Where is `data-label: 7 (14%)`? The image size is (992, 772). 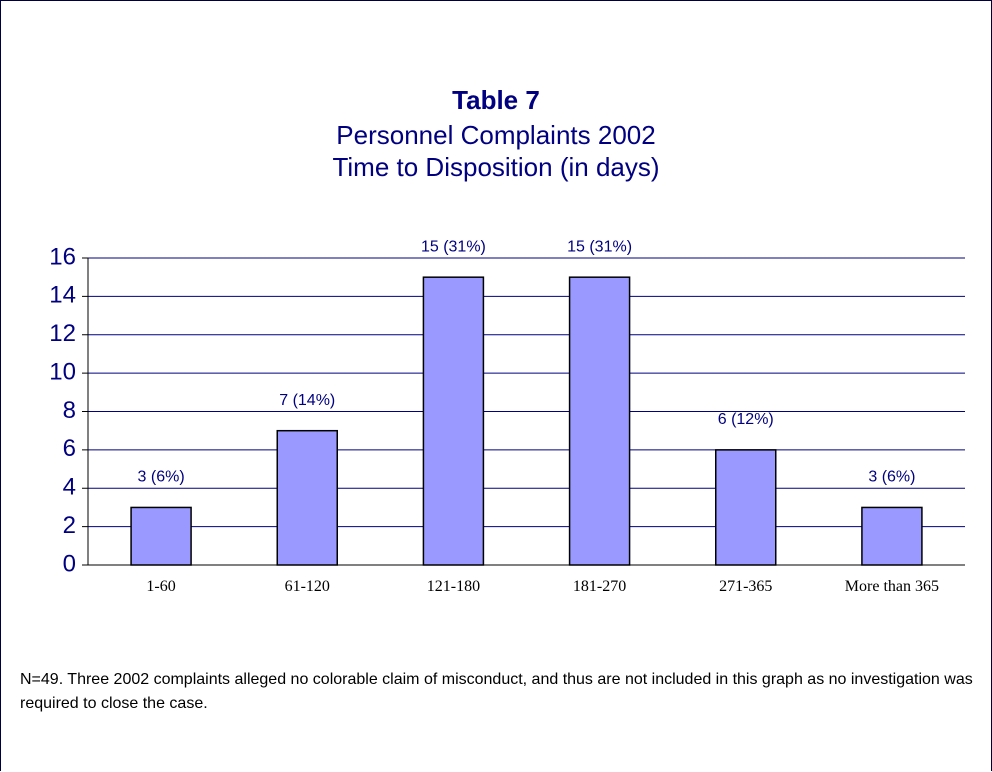 data-label: 7 (14%) is located at coordinates (307, 400).